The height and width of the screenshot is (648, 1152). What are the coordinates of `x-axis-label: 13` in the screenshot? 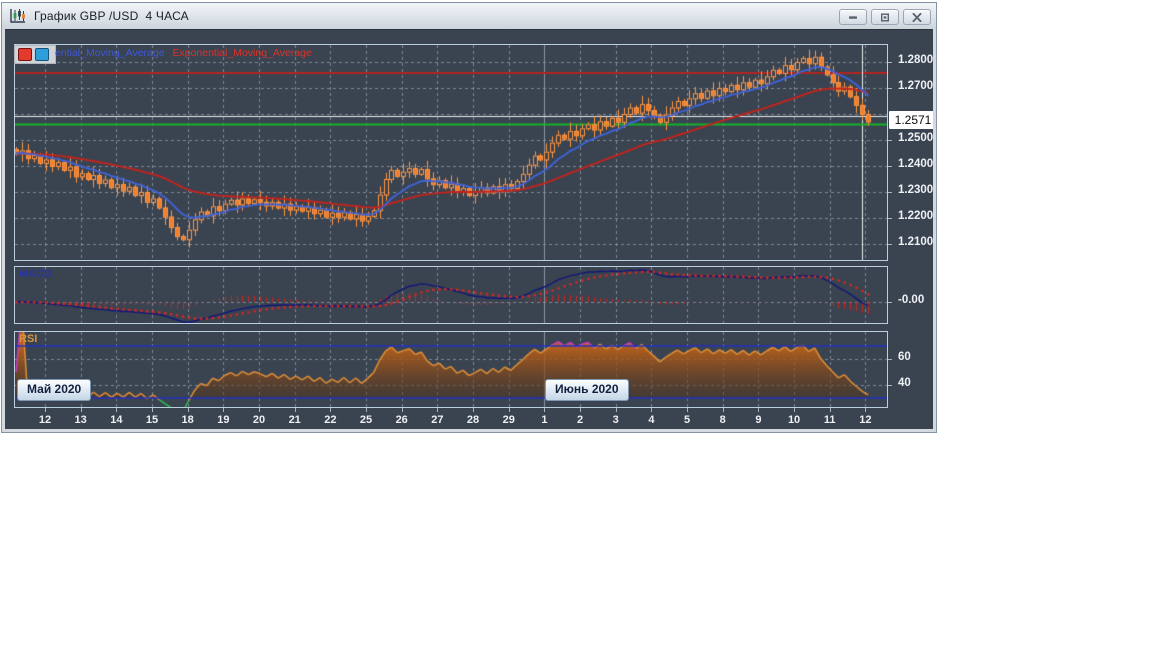 It's located at (80, 420).